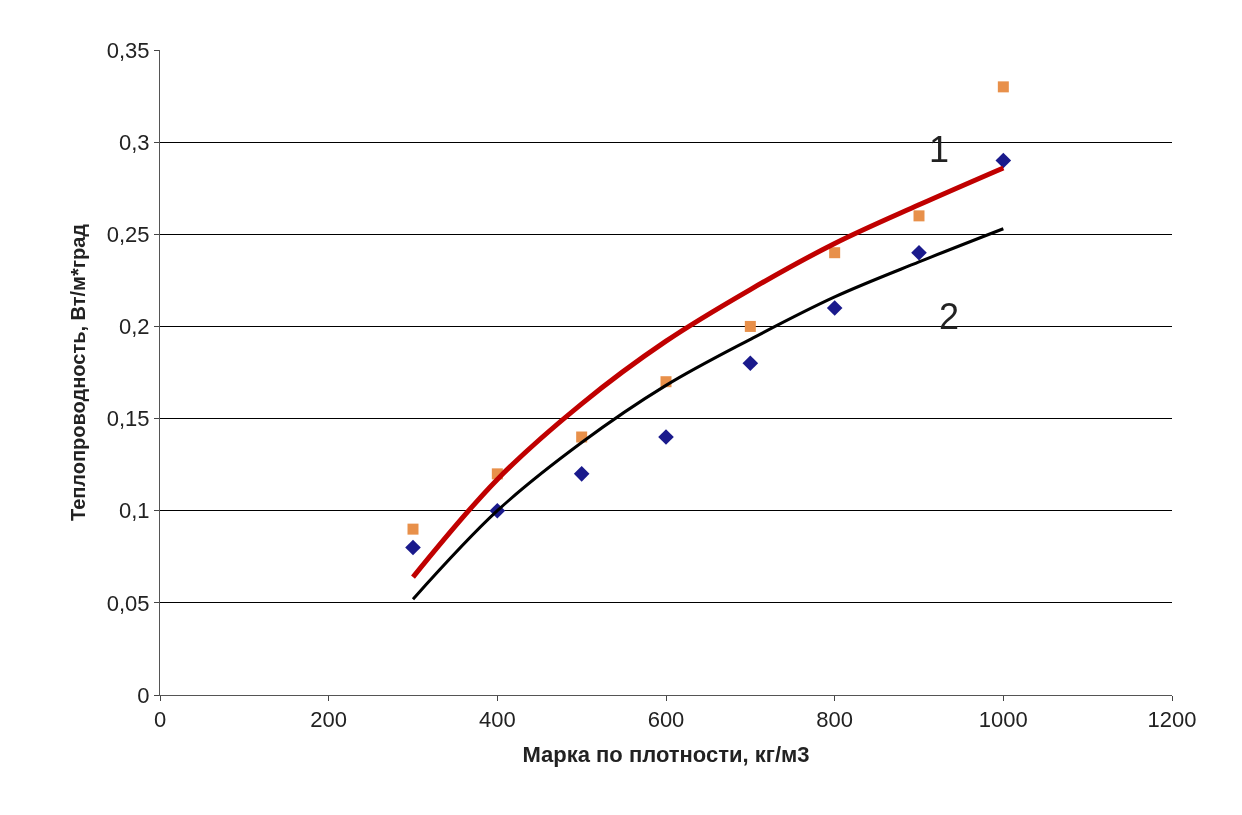  What do you see at coordinates (128, 603) in the screenshot?
I see `y-tick-label: 0,05` at bounding box center [128, 603].